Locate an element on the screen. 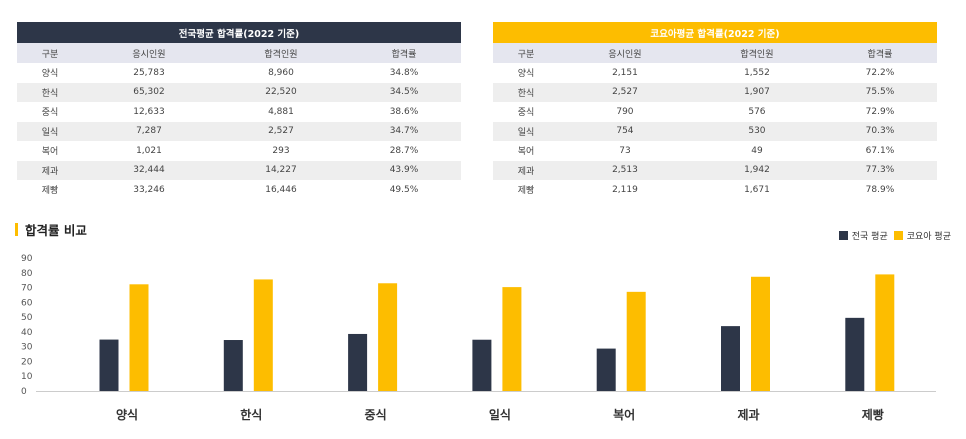 This screenshot has width=966, height=439. cell-category: 양식 is located at coordinates (526, 73).